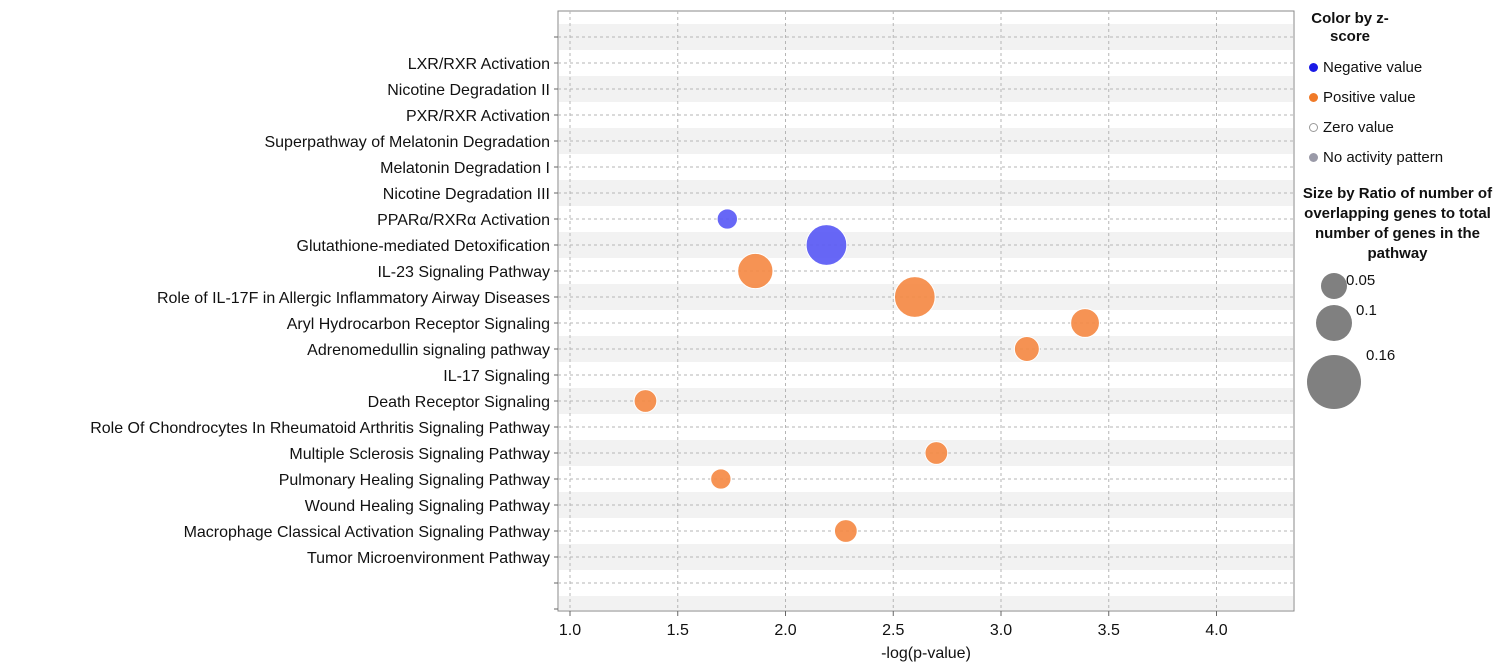  I want to click on x-axis-label: -log(p-value), so click(926, 653).